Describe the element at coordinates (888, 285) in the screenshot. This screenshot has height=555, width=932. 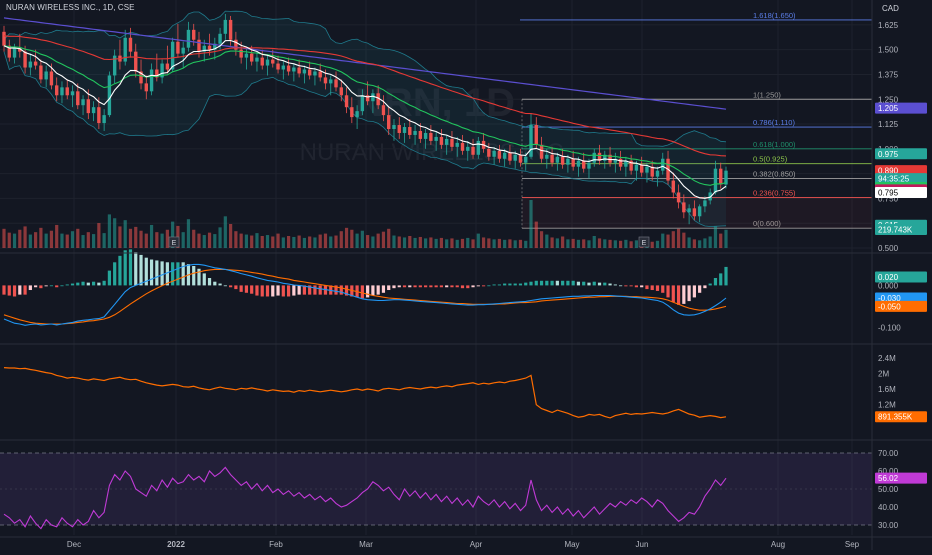
I see `macd-tick-label: 0.000` at that location.